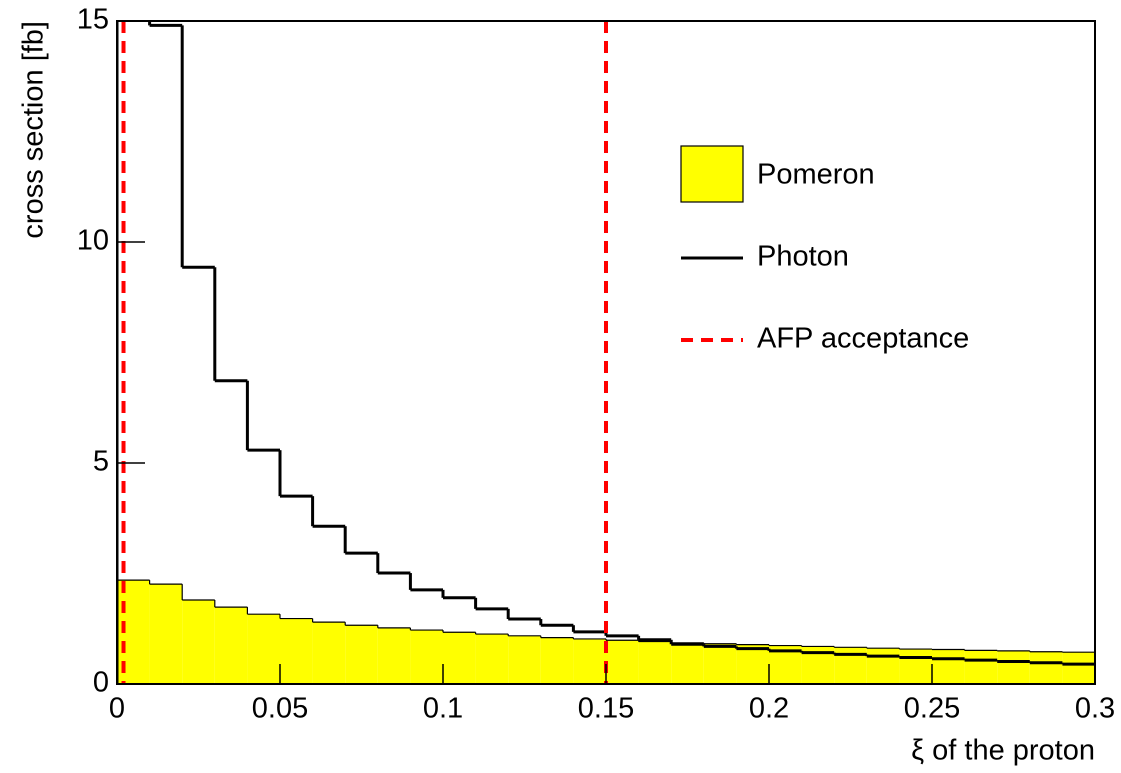 This screenshot has height=773, width=1121. I want to click on x-tick-label: 0.2, so click(769, 709).